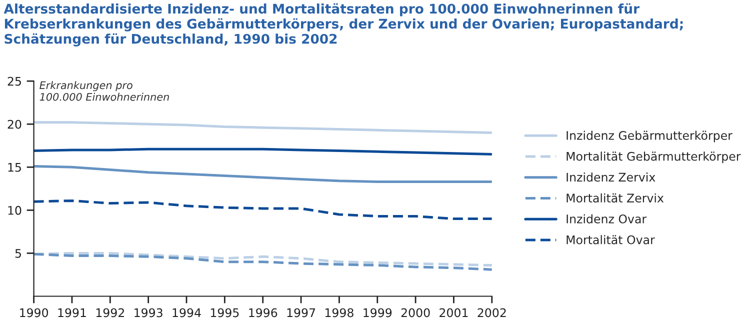 This screenshot has height=331, width=751. Describe the element at coordinates (649, 136) in the screenshot. I see `legend-label: Inzidenz Gebärmutterkörper` at that location.